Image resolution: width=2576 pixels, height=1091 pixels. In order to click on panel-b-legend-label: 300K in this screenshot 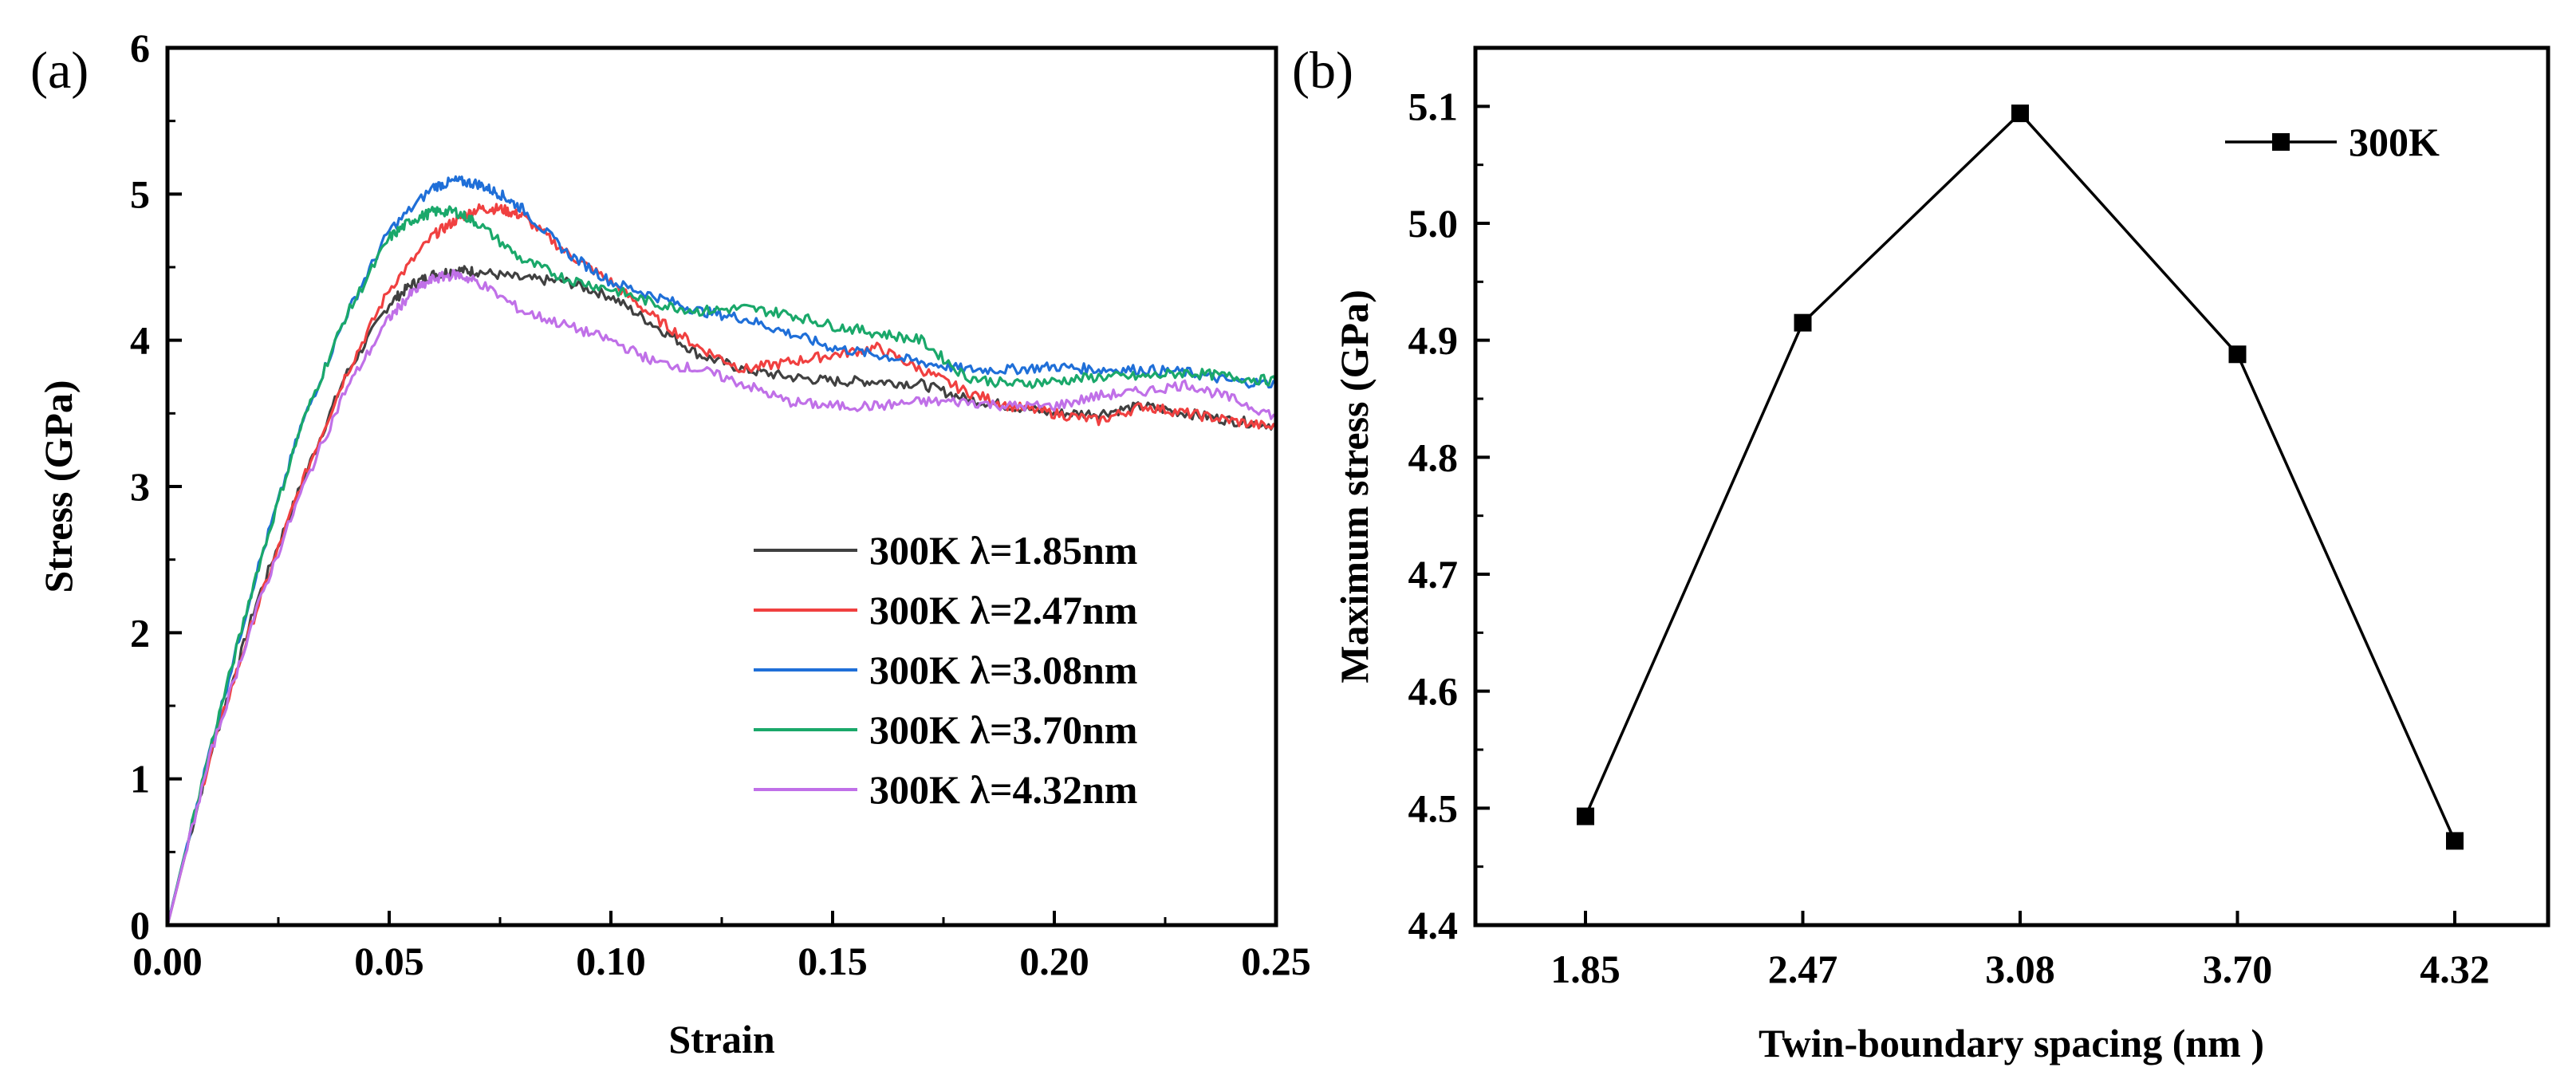, I will do `click(2394, 142)`.